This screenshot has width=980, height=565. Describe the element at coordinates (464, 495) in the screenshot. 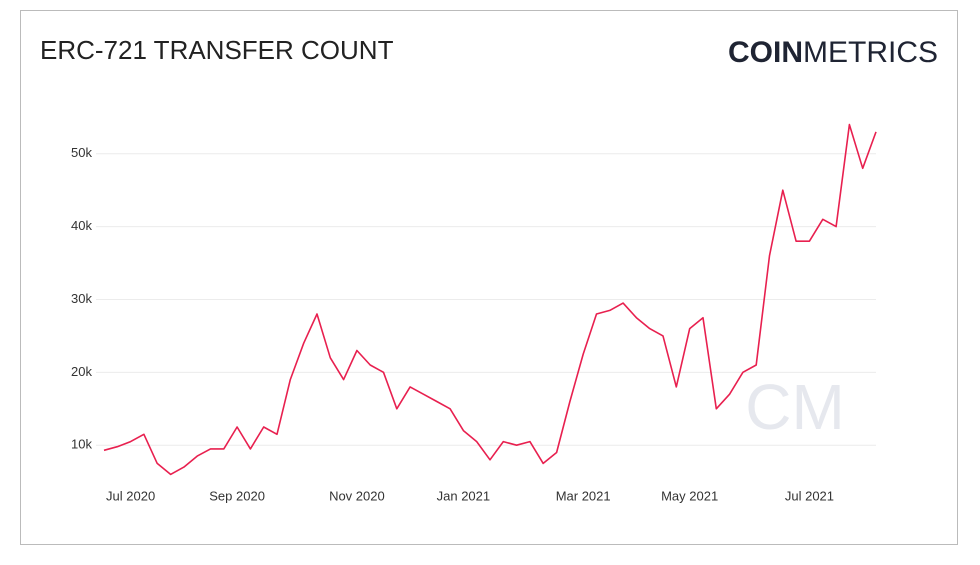

I see `x-tick-label: Jan 2021` at that location.